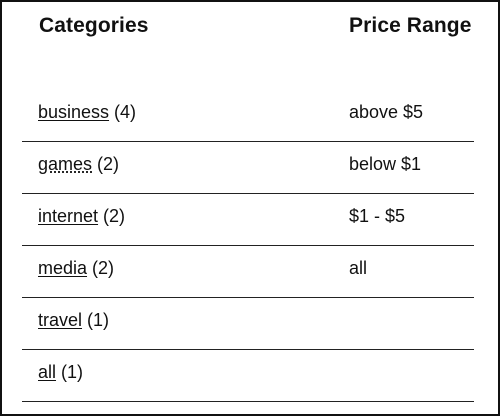 The image size is (500, 416). Describe the element at coordinates (410, 25) in the screenshot. I see `price-range-heading: Price Range` at that location.